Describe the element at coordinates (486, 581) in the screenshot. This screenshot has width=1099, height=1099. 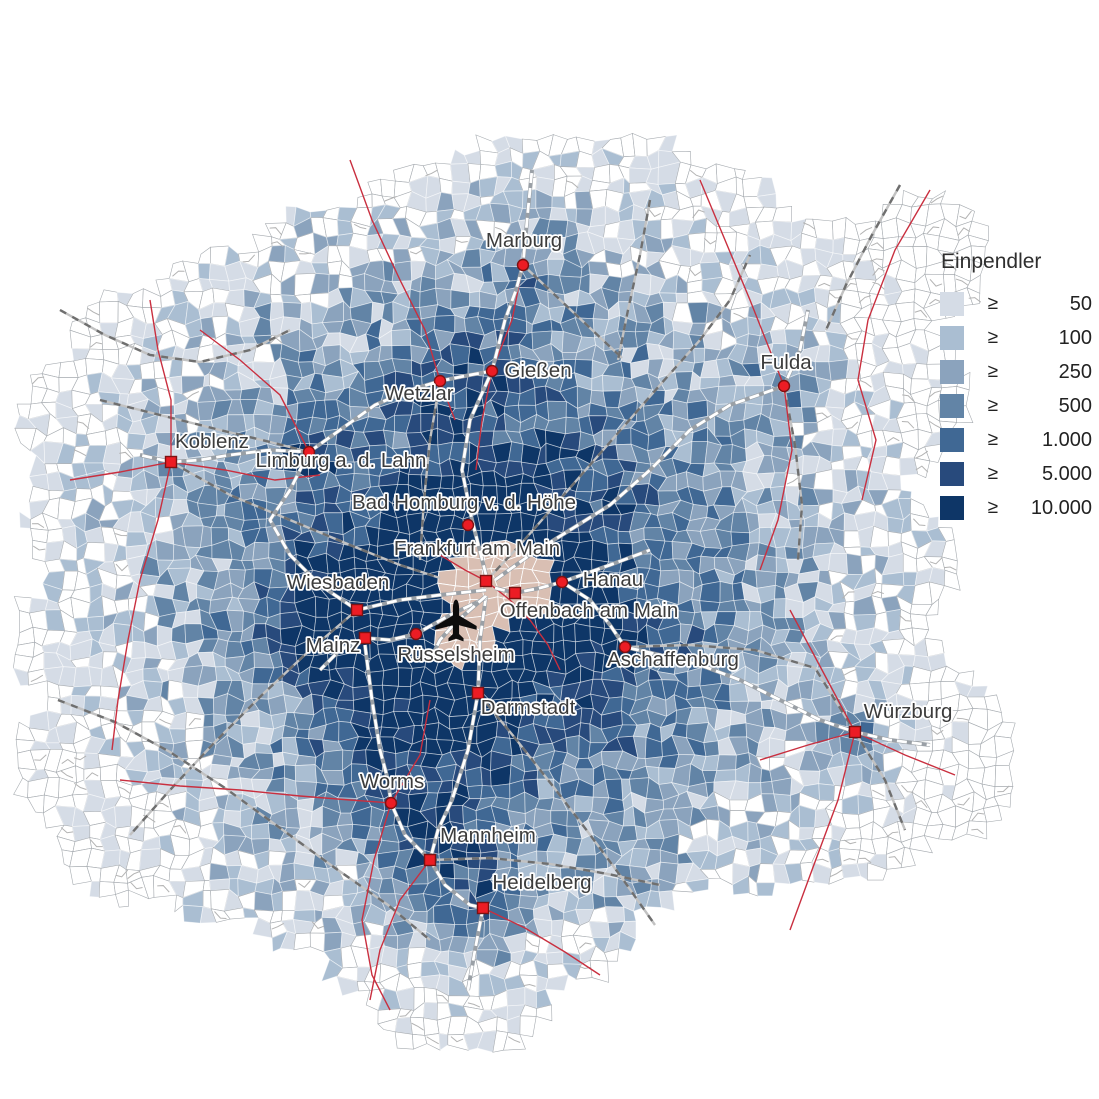
I see `city-marker-frankfurt` at that location.